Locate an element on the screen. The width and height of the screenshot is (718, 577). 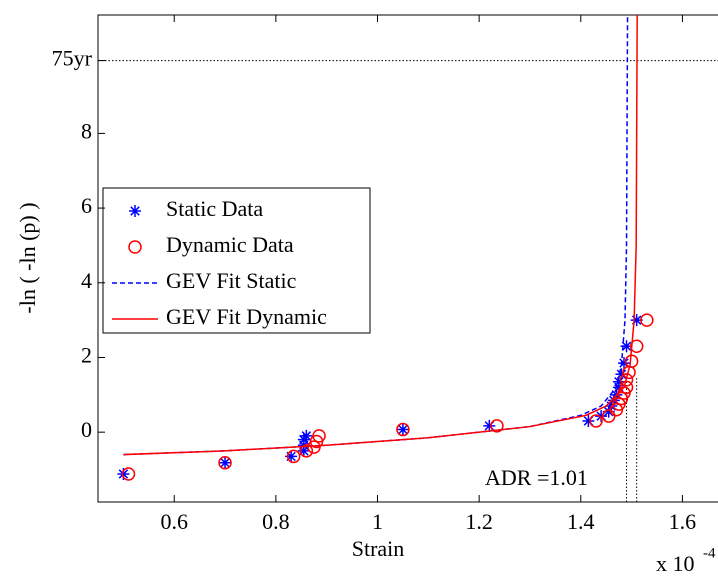
y-tick-label: 8 is located at coordinates (86, 130).